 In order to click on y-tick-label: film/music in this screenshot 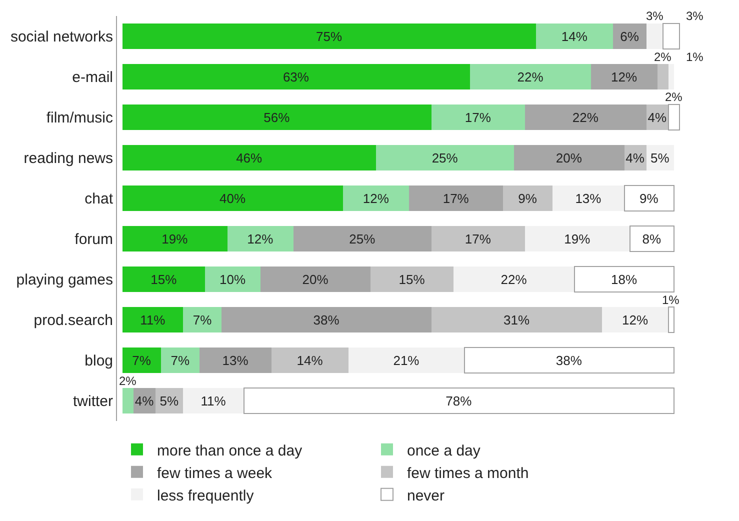, I will do `click(80, 118)`.